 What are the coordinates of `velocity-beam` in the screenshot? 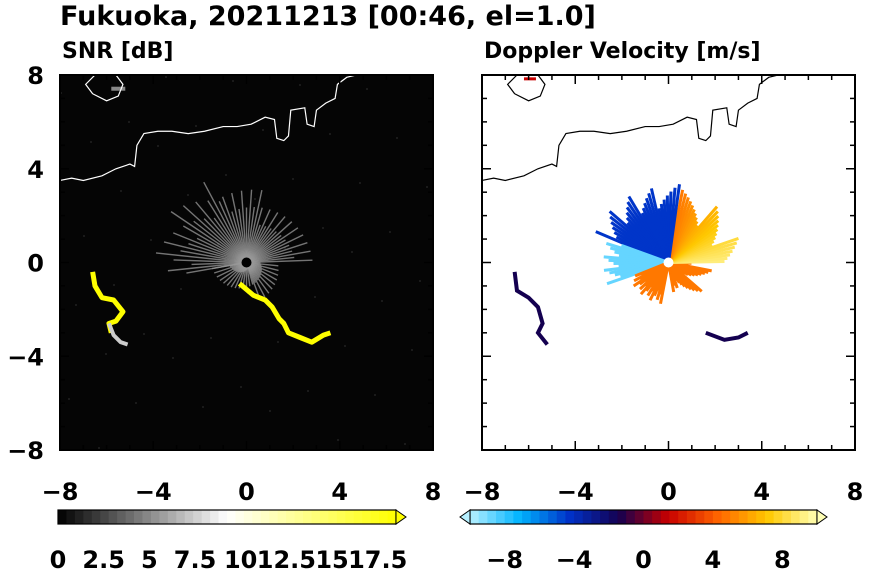 It's located at (664, 283).